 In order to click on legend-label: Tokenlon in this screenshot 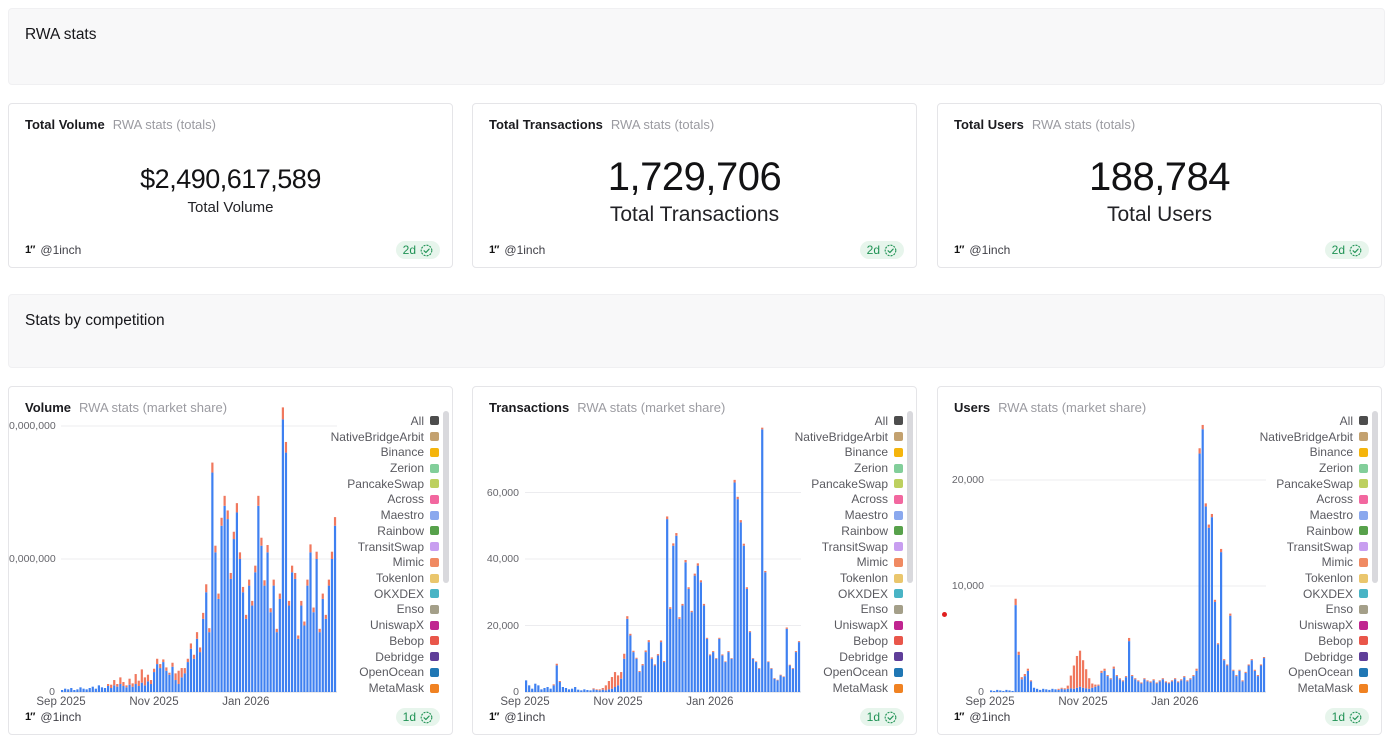, I will do `click(863, 578)`.